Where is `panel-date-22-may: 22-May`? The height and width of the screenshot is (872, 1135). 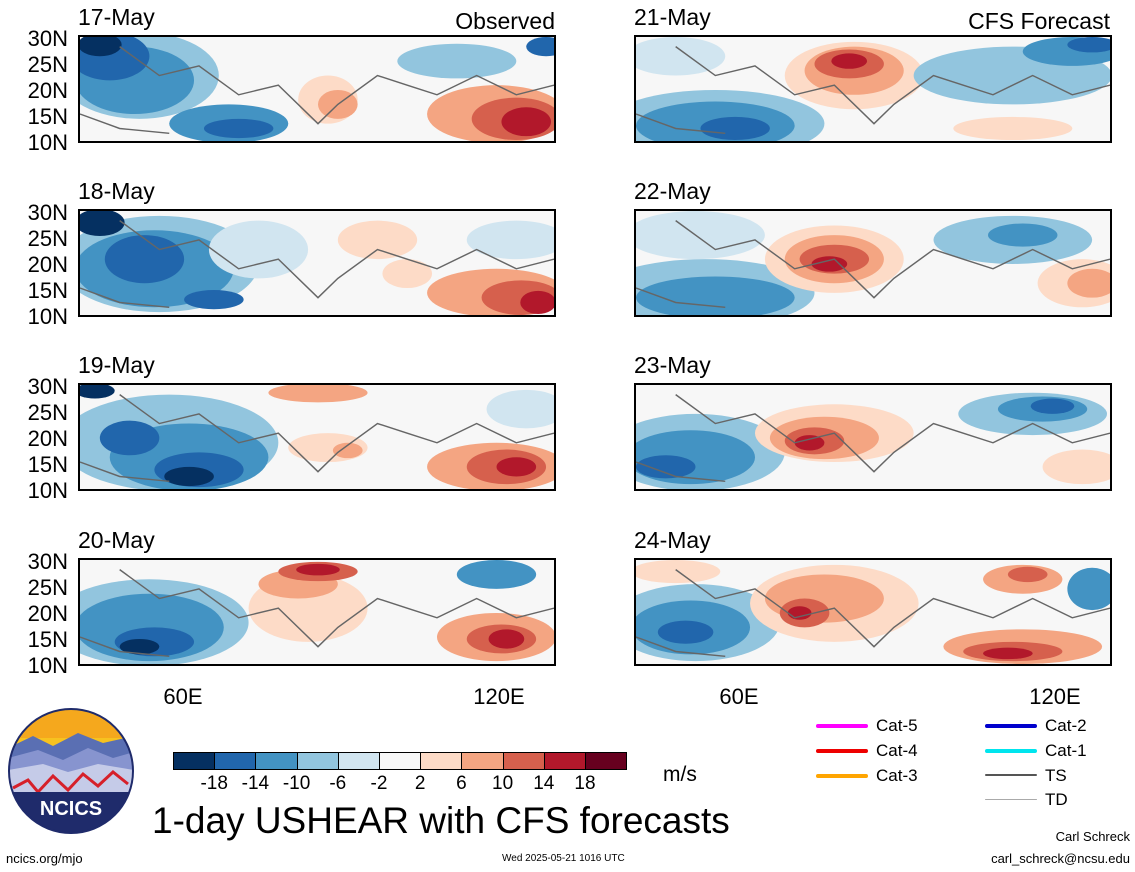 panel-date-22-may: 22-May is located at coordinates (672, 191).